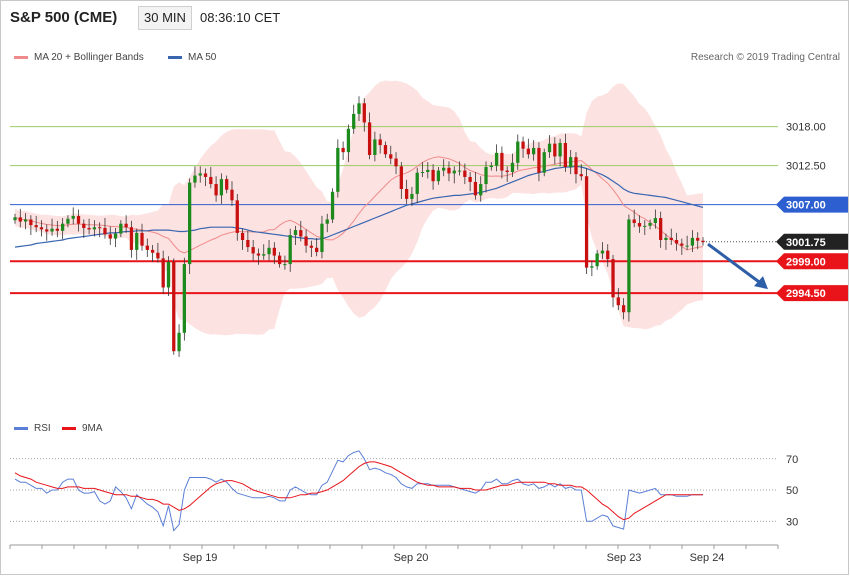 This screenshot has height=576, width=850. I want to click on legend-ma20: MA 20 + Bollinger Bands, so click(79, 57).